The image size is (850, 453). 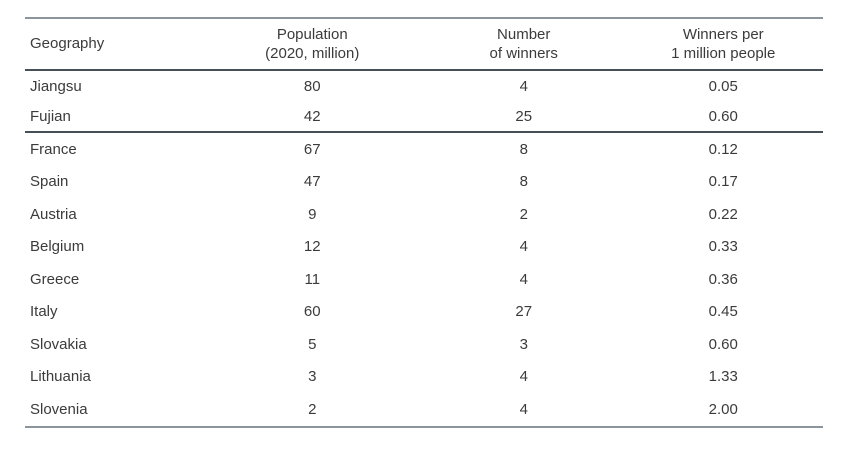 I want to click on cell-winners-per-million: 0.36, so click(x=723, y=279).